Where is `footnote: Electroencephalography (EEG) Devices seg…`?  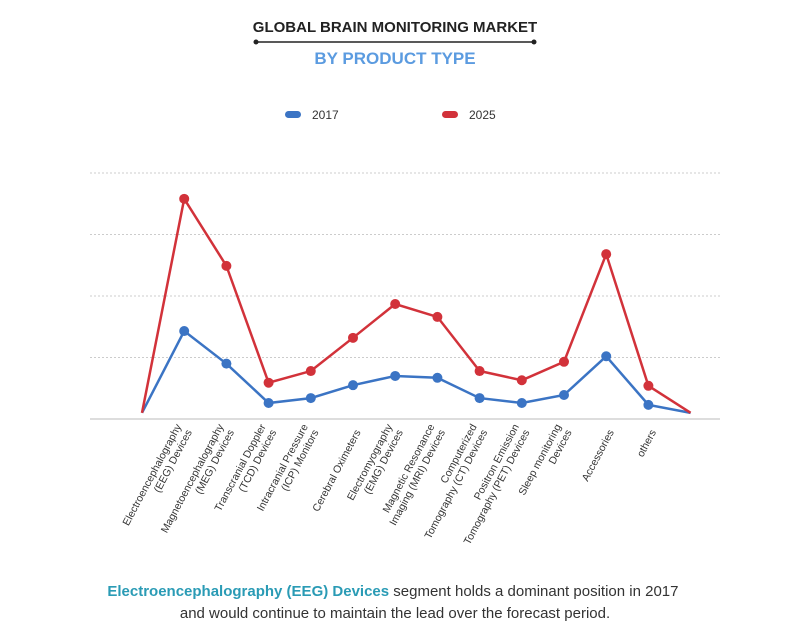
footnote: Electroencephalography (EEG) Devices seg… is located at coordinates (394, 602).